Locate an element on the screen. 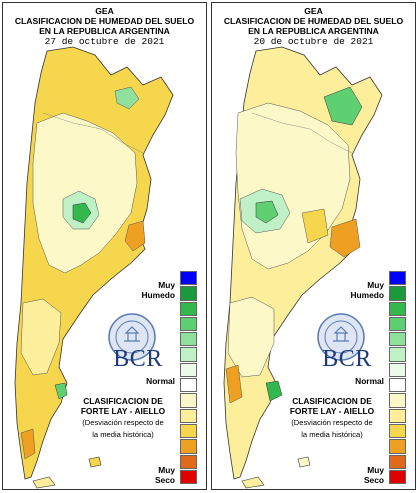 Image resolution: width=417 pixels, height=493 pixels. header-date: 20 de octubre de 2021 is located at coordinates (313, 41).